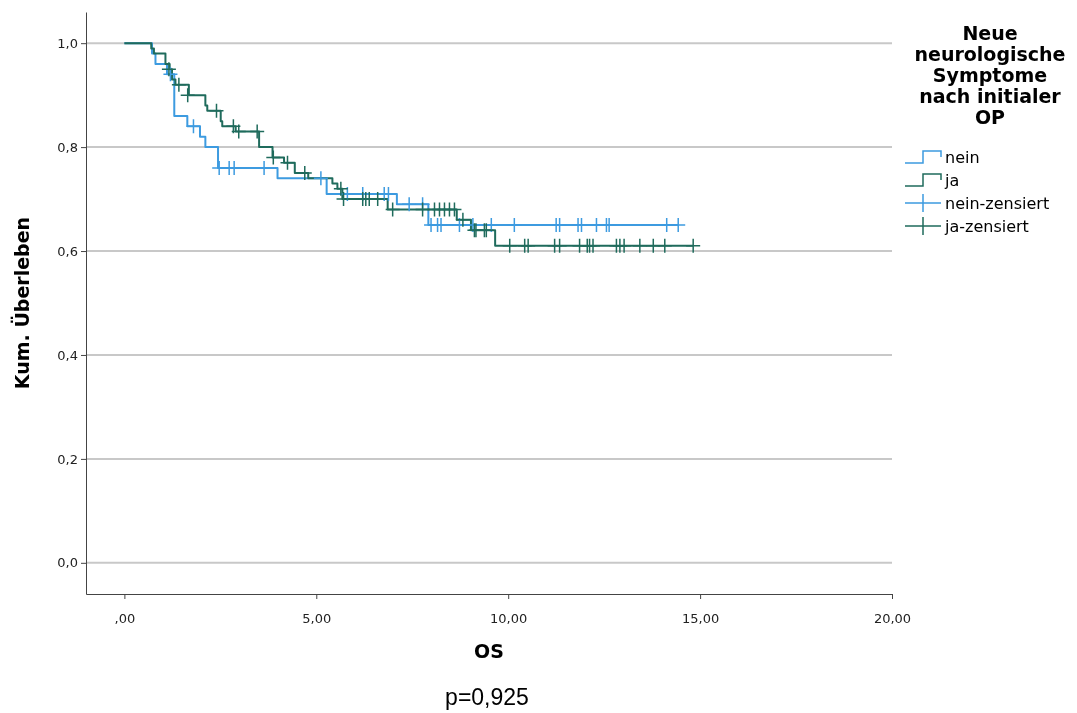 The image size is (1077, 713). I want to click on legend-label: nein, so click(962, 157).